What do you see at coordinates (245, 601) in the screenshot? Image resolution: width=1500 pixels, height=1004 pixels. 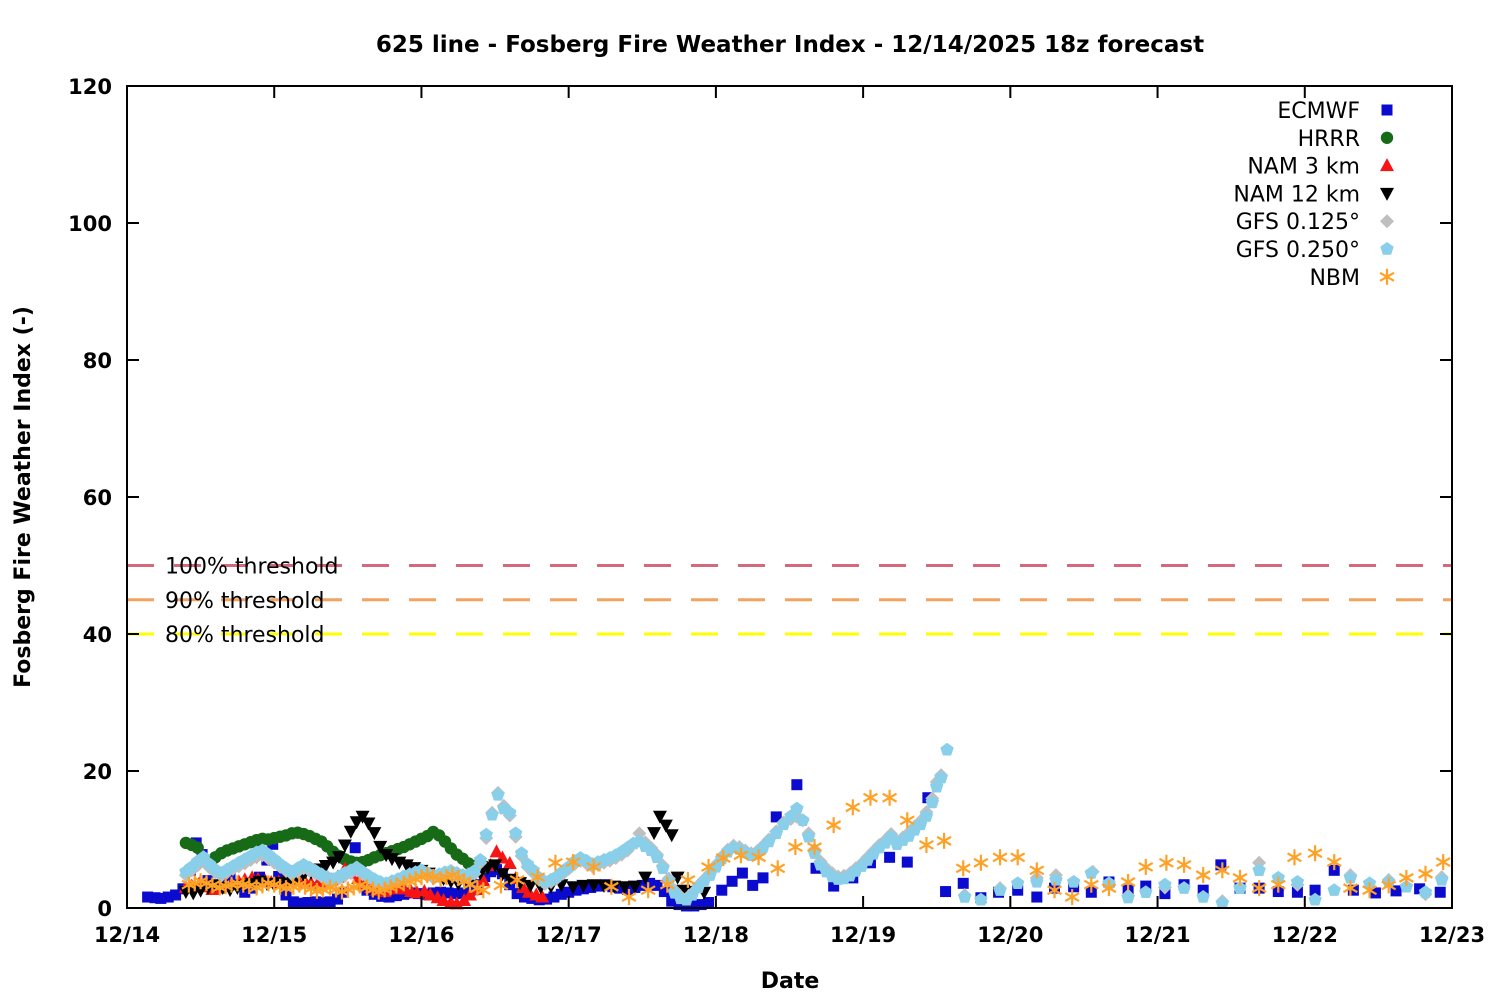 I see `threshold-label-90-threshold: 90% threshold` at bounding box center [245, 601].